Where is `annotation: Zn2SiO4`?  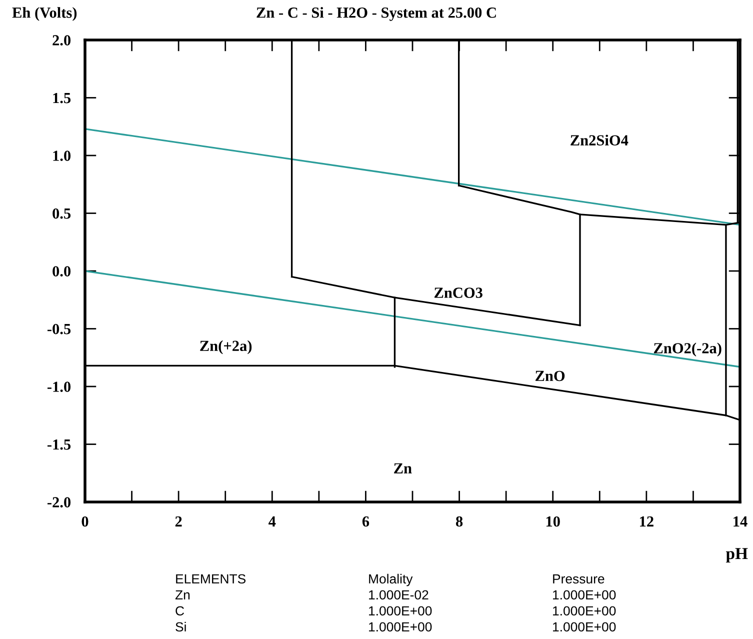 annotation: Zn2SiO4 is located at coordinates (599, 140).